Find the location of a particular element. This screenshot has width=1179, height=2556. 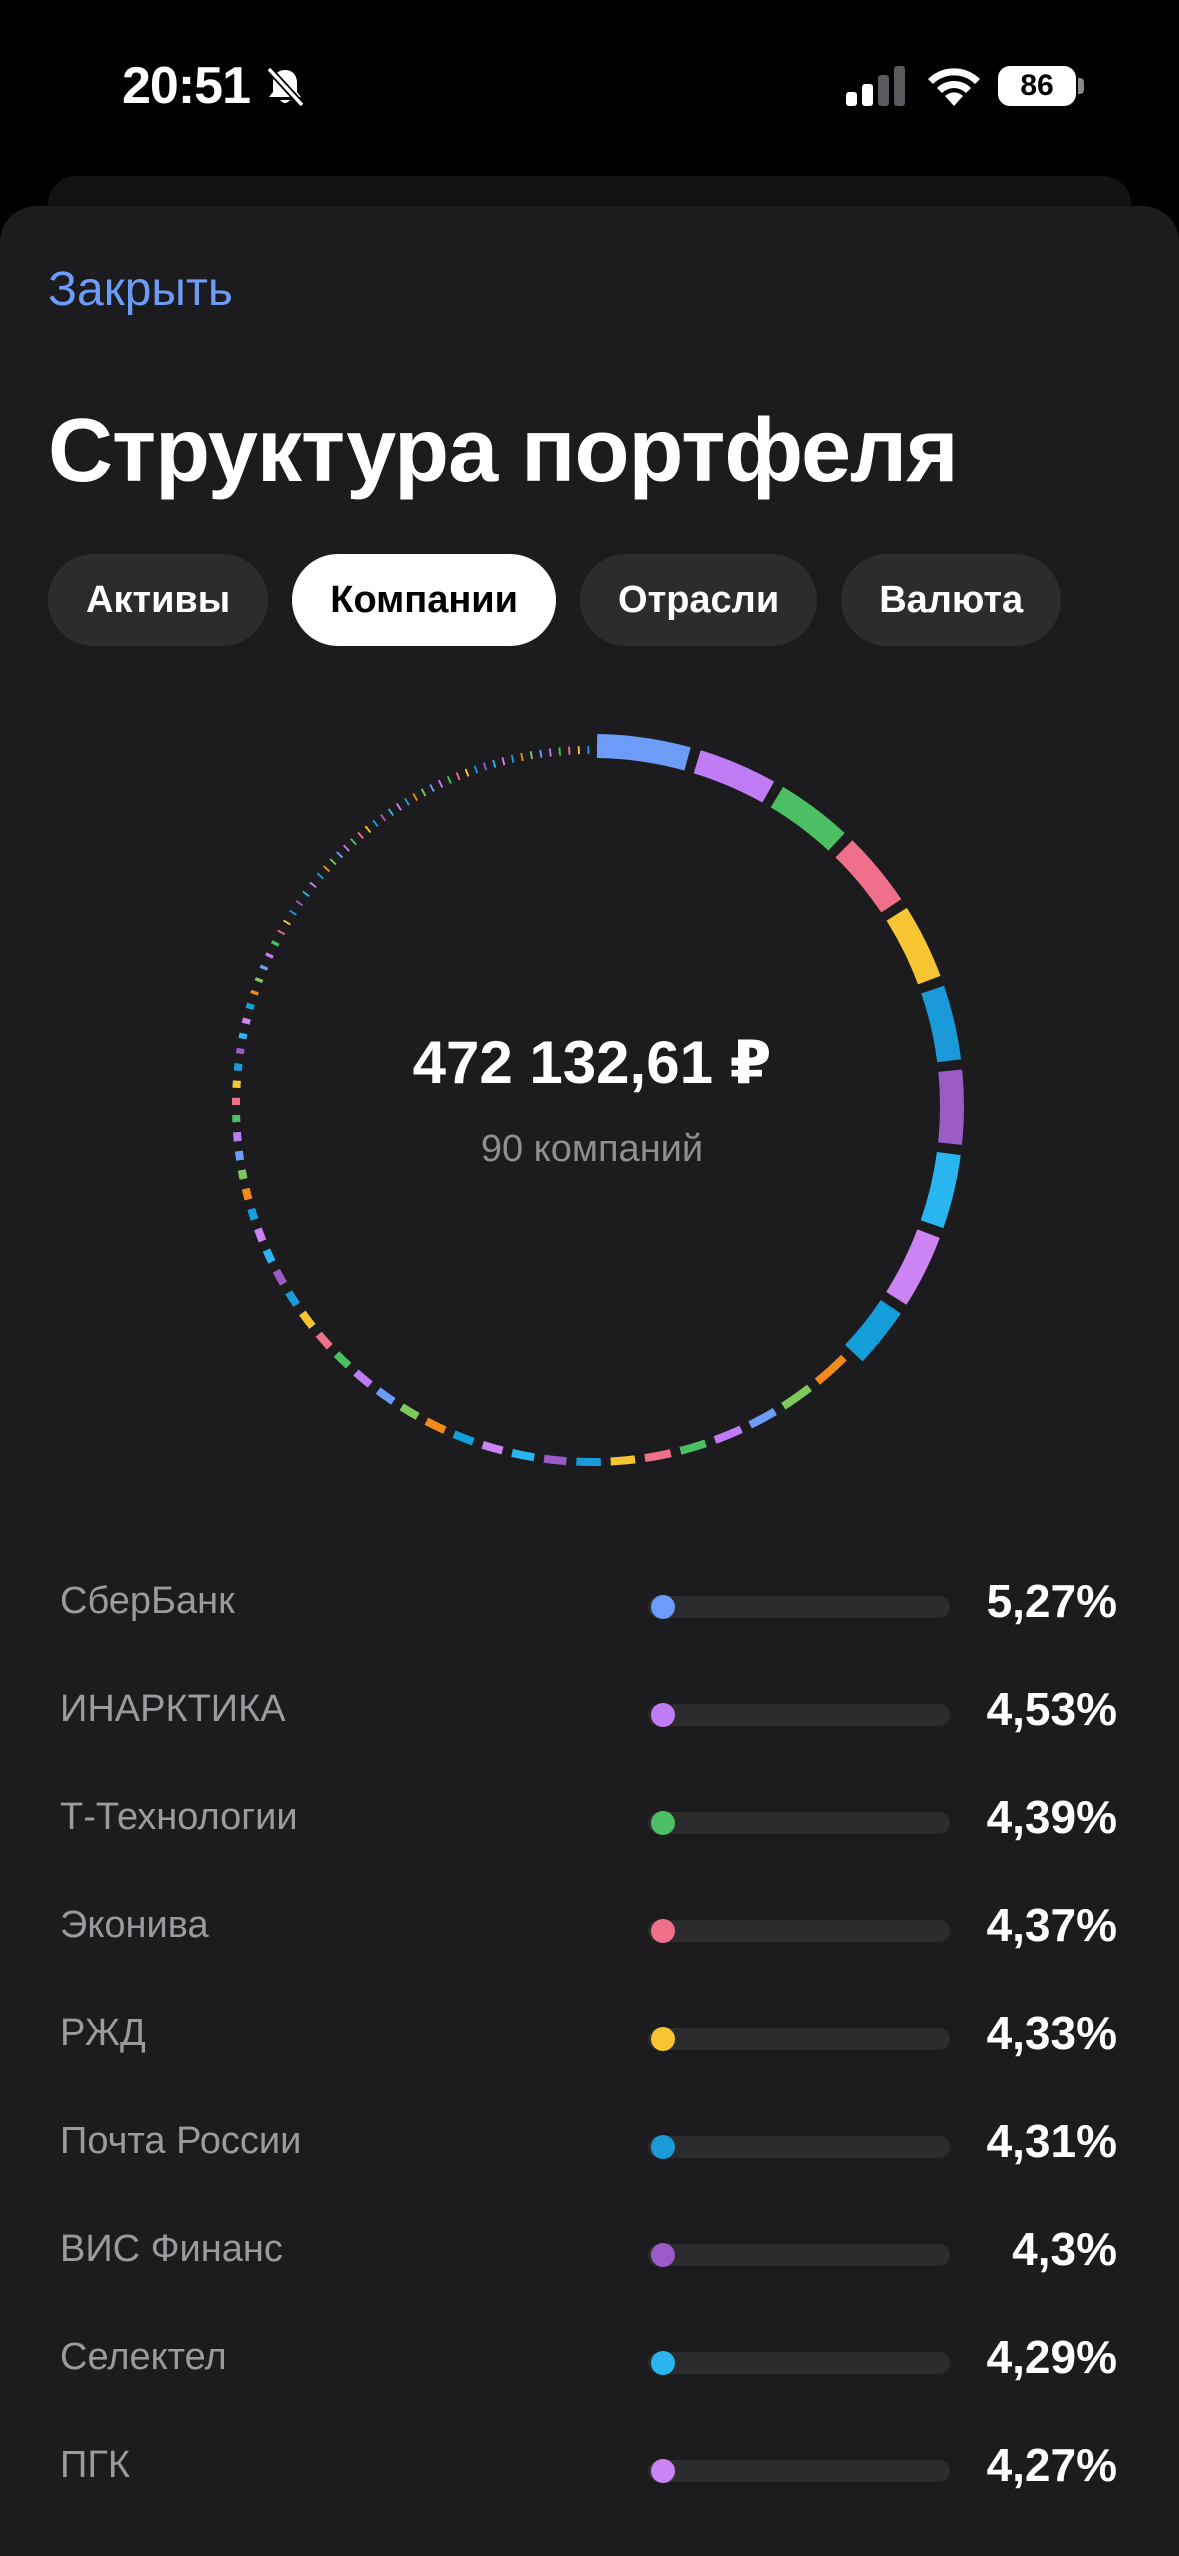

list-item: ПГК 4,27% is located at coordinates (589, 2464).